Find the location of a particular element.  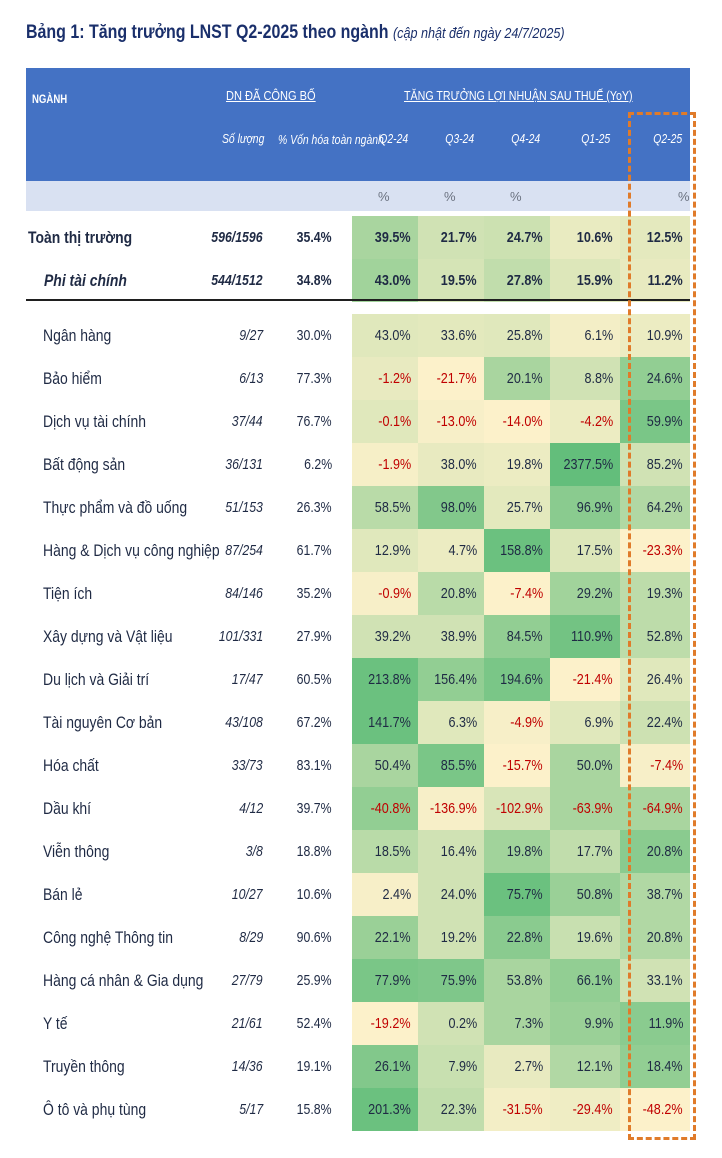

growth-cell: -31.5% is located at coordinates (517, 1109).